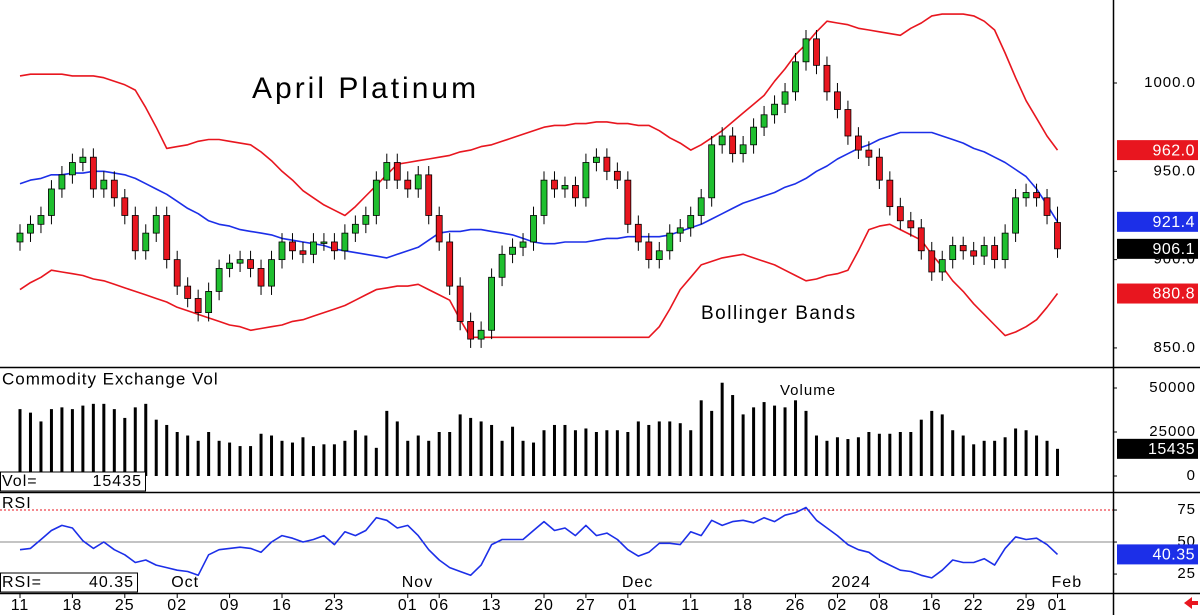 Image resolution: width=1200 pixels, height=615 pixels. Describe the element at coordinates (1026, 605) in the screenshot. I see `x-tick-label: 29` at that location.